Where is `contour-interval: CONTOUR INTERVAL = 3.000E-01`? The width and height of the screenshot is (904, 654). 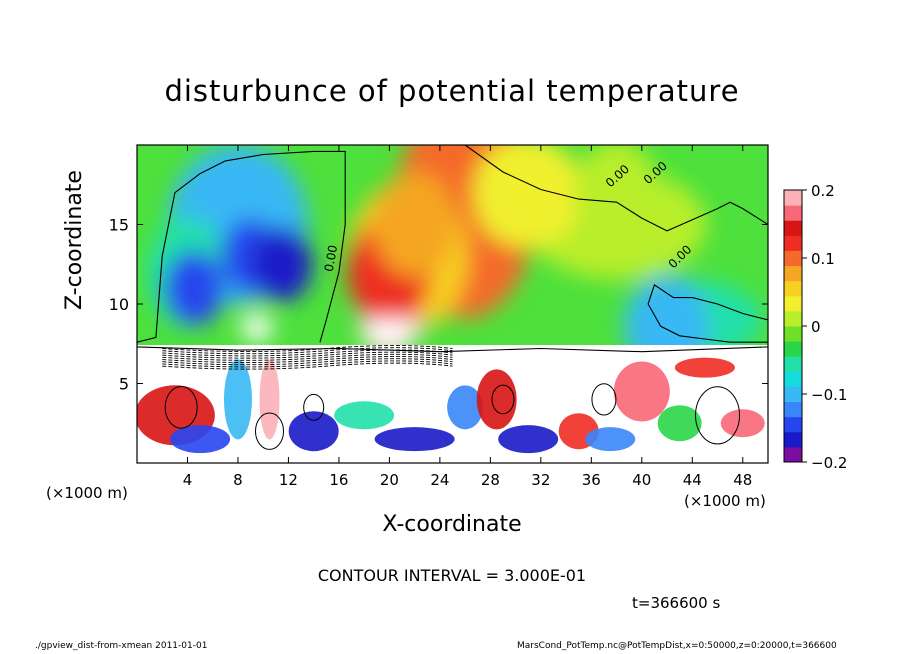 contour-interval: CONTOUR INTERVAL = 3.000E-01 is located at coordinates (452, 575).